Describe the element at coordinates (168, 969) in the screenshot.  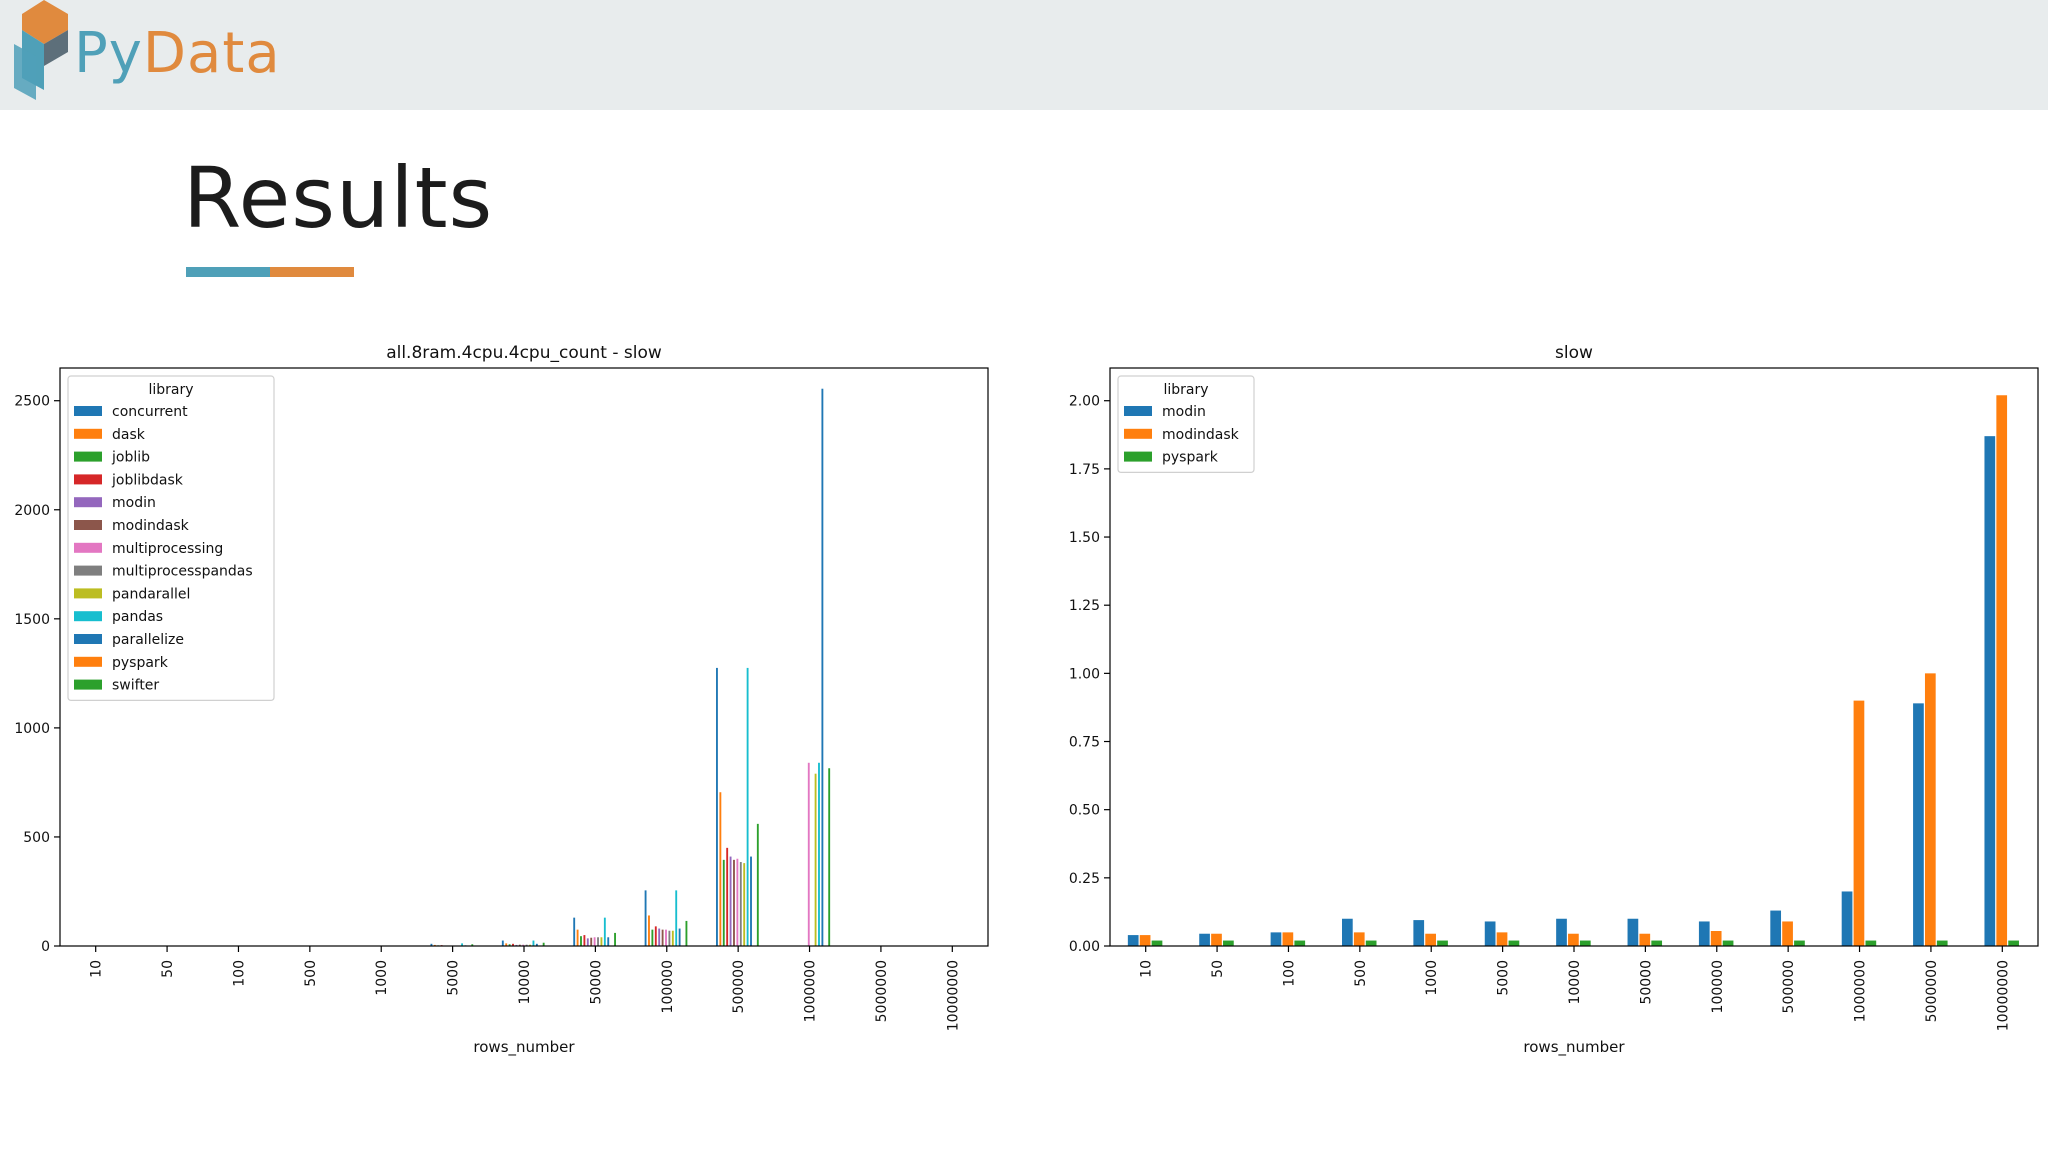
I see `x-tick-label: 50` at that location.